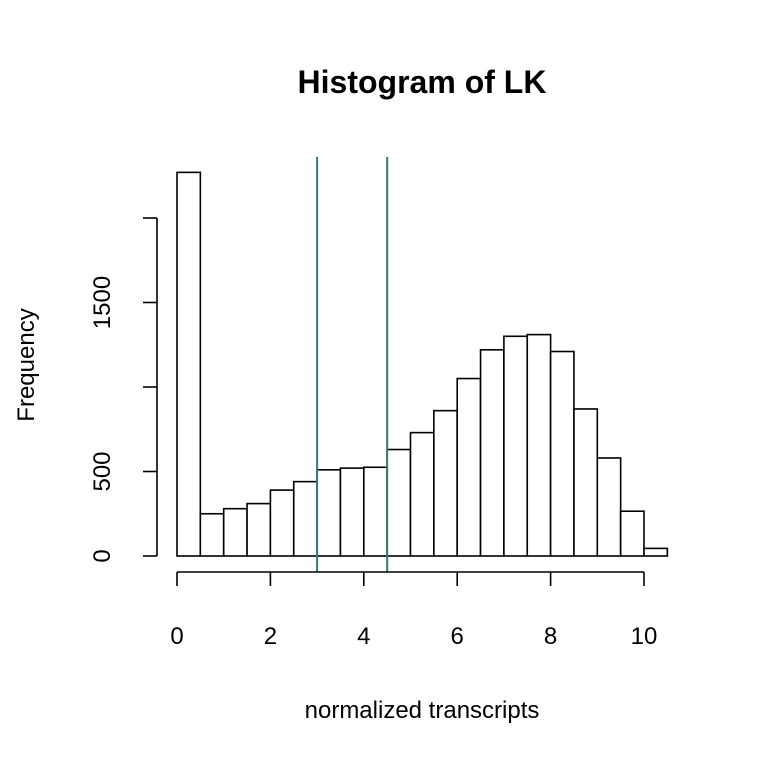  I want to click on x-tick-label: 0, so click(176, 636).